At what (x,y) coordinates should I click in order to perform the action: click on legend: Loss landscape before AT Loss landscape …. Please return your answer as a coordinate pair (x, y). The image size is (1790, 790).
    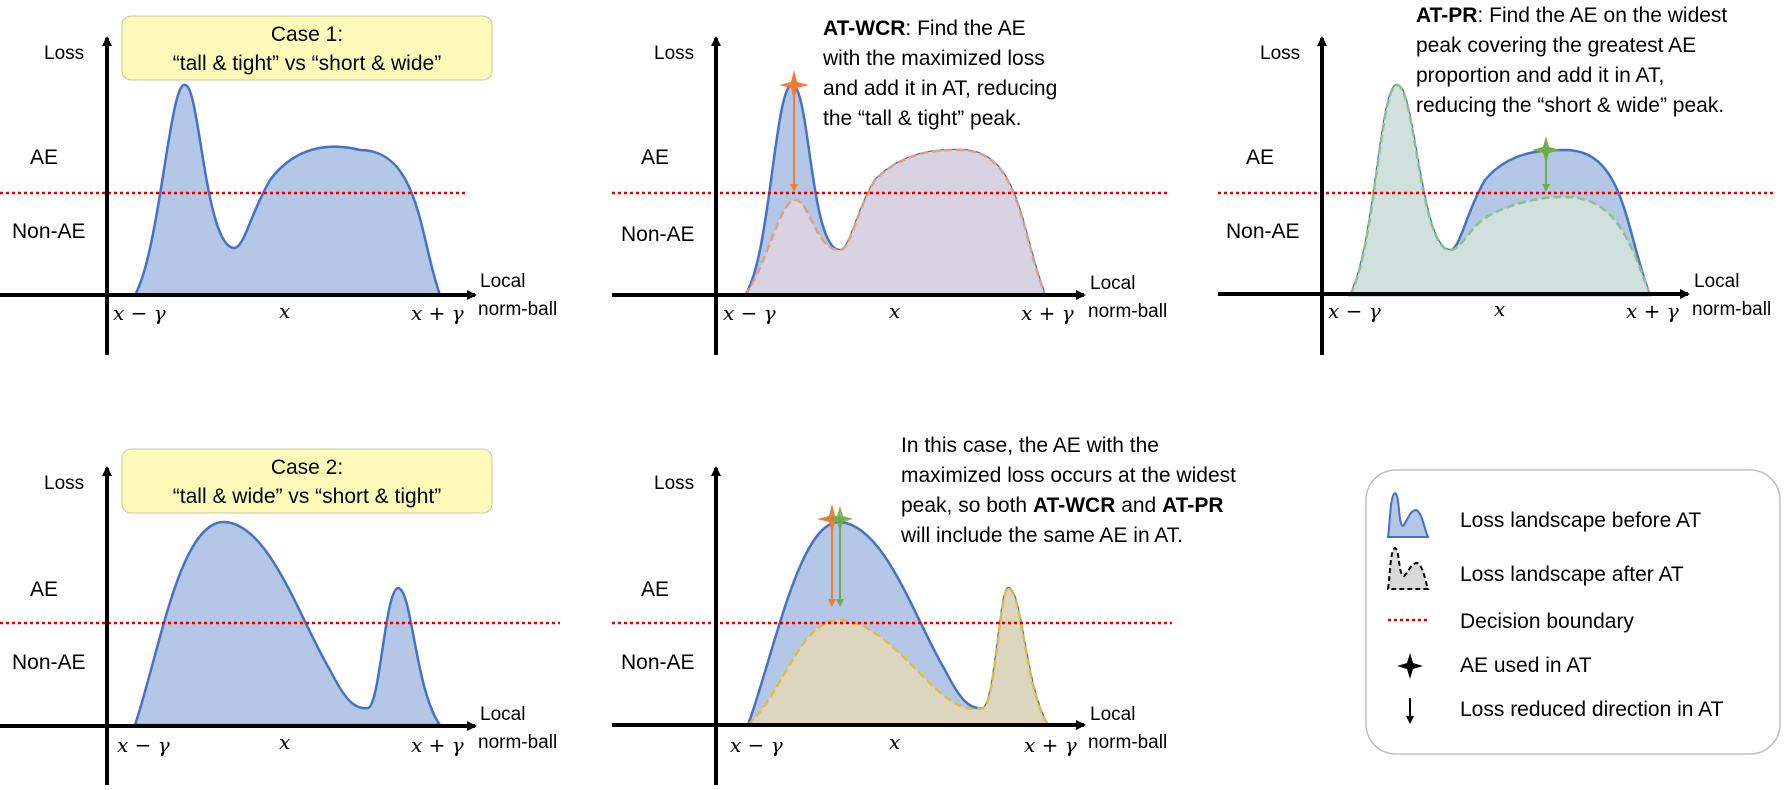
    Looking at the image, I should click on (1573, 612).